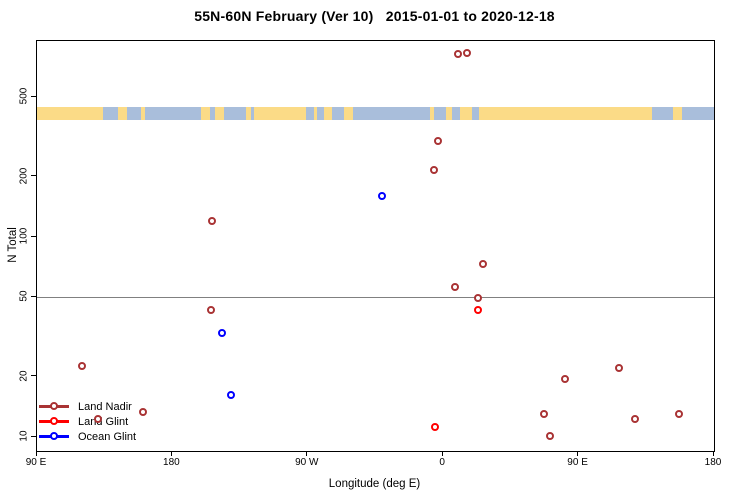  What do you see at coordinates (375, 298) in the screenshot?
I see `reference-line-n50` at bounding box center [375, 298].